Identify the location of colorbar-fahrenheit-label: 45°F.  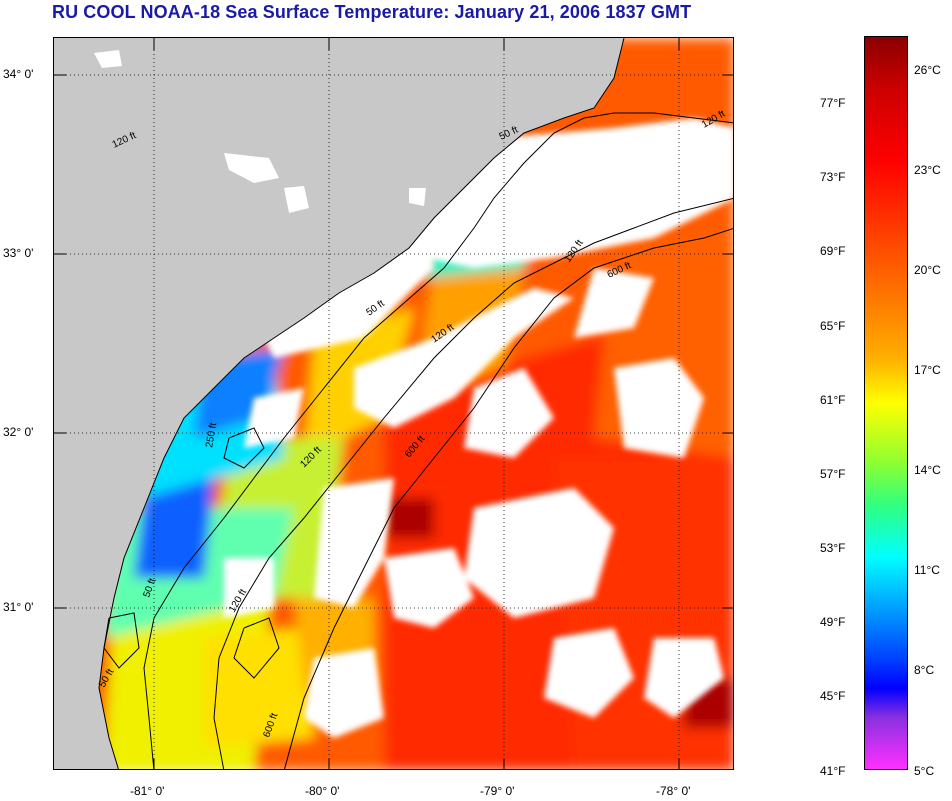
(833, 696).